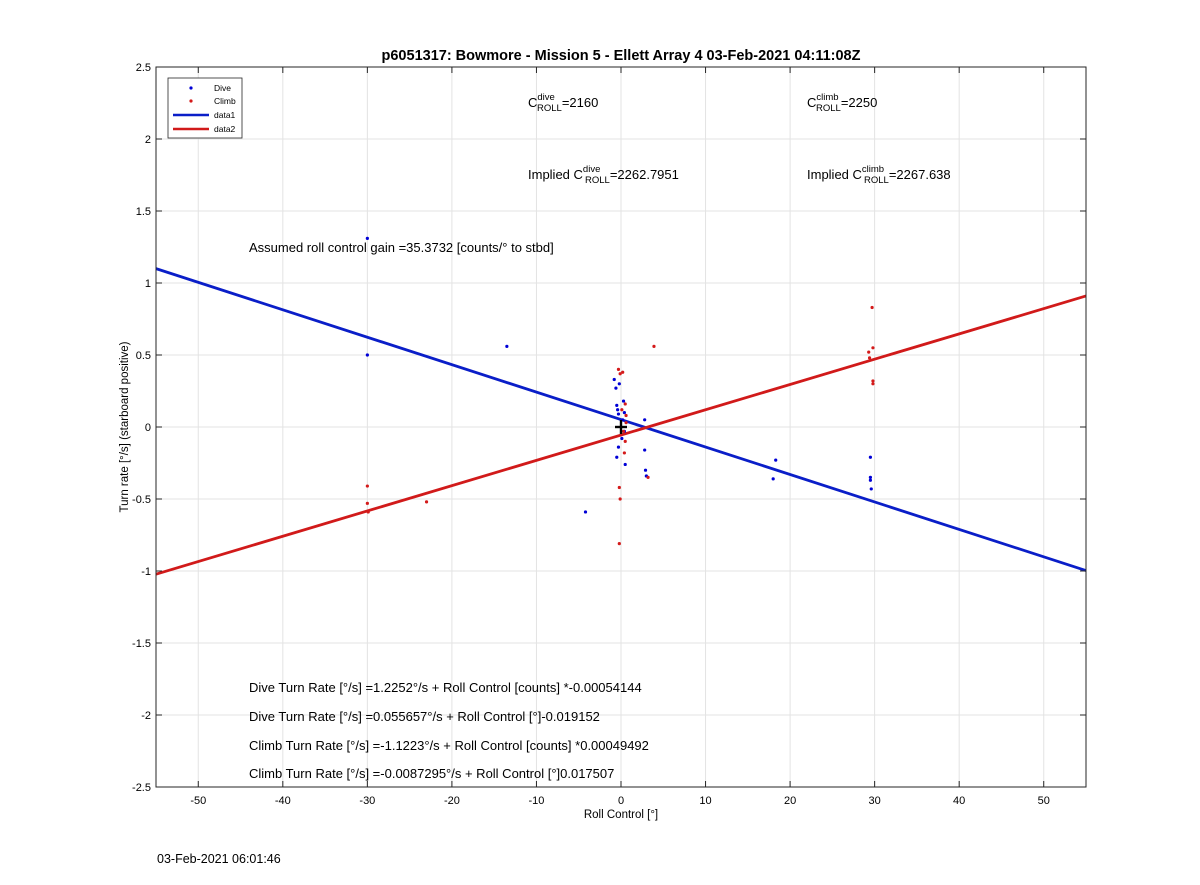 This screenshot has height=885, width=1200. What do you see at coordinates (591, 169) in the screenshot?
I see `implied-dive-sup: dive` at bounding box center [591, 169].